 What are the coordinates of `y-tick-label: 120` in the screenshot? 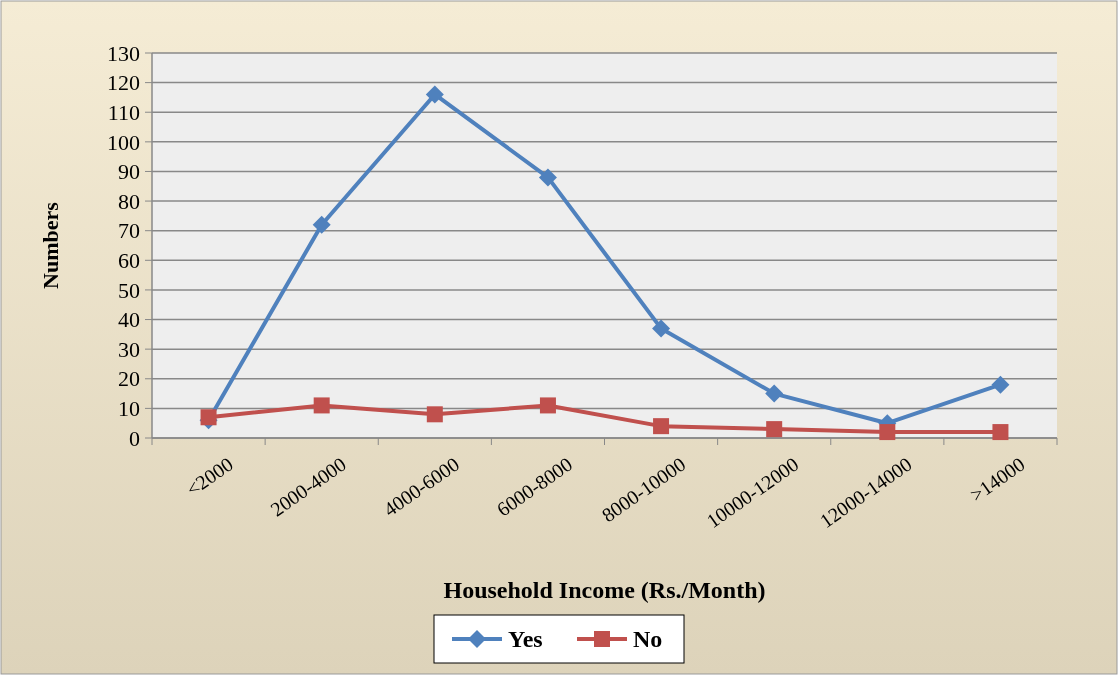 It's located at (123, 83).